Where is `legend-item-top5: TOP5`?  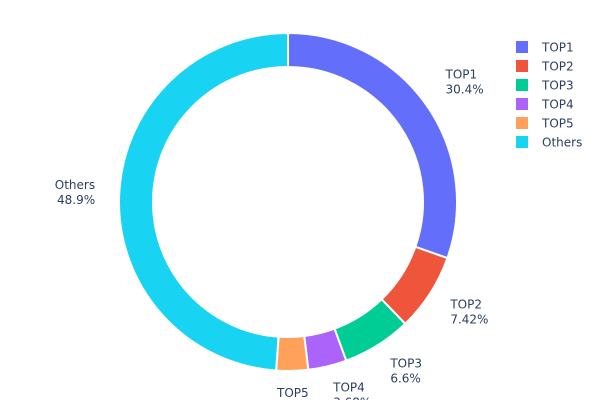 legend-item-top5: TOP5 is located at coordinates (545, 124).